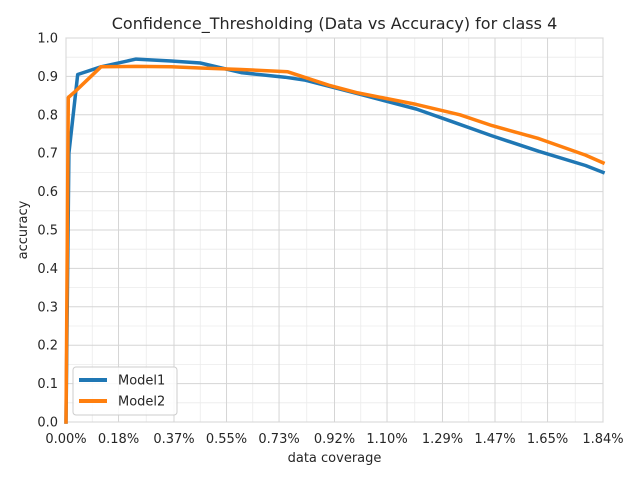 The height and width of the screenshot is (480, 640). Describe the element at coordinates (118, 439) in the screenshot. I see `x-tick-label: 0.18%` at that location.